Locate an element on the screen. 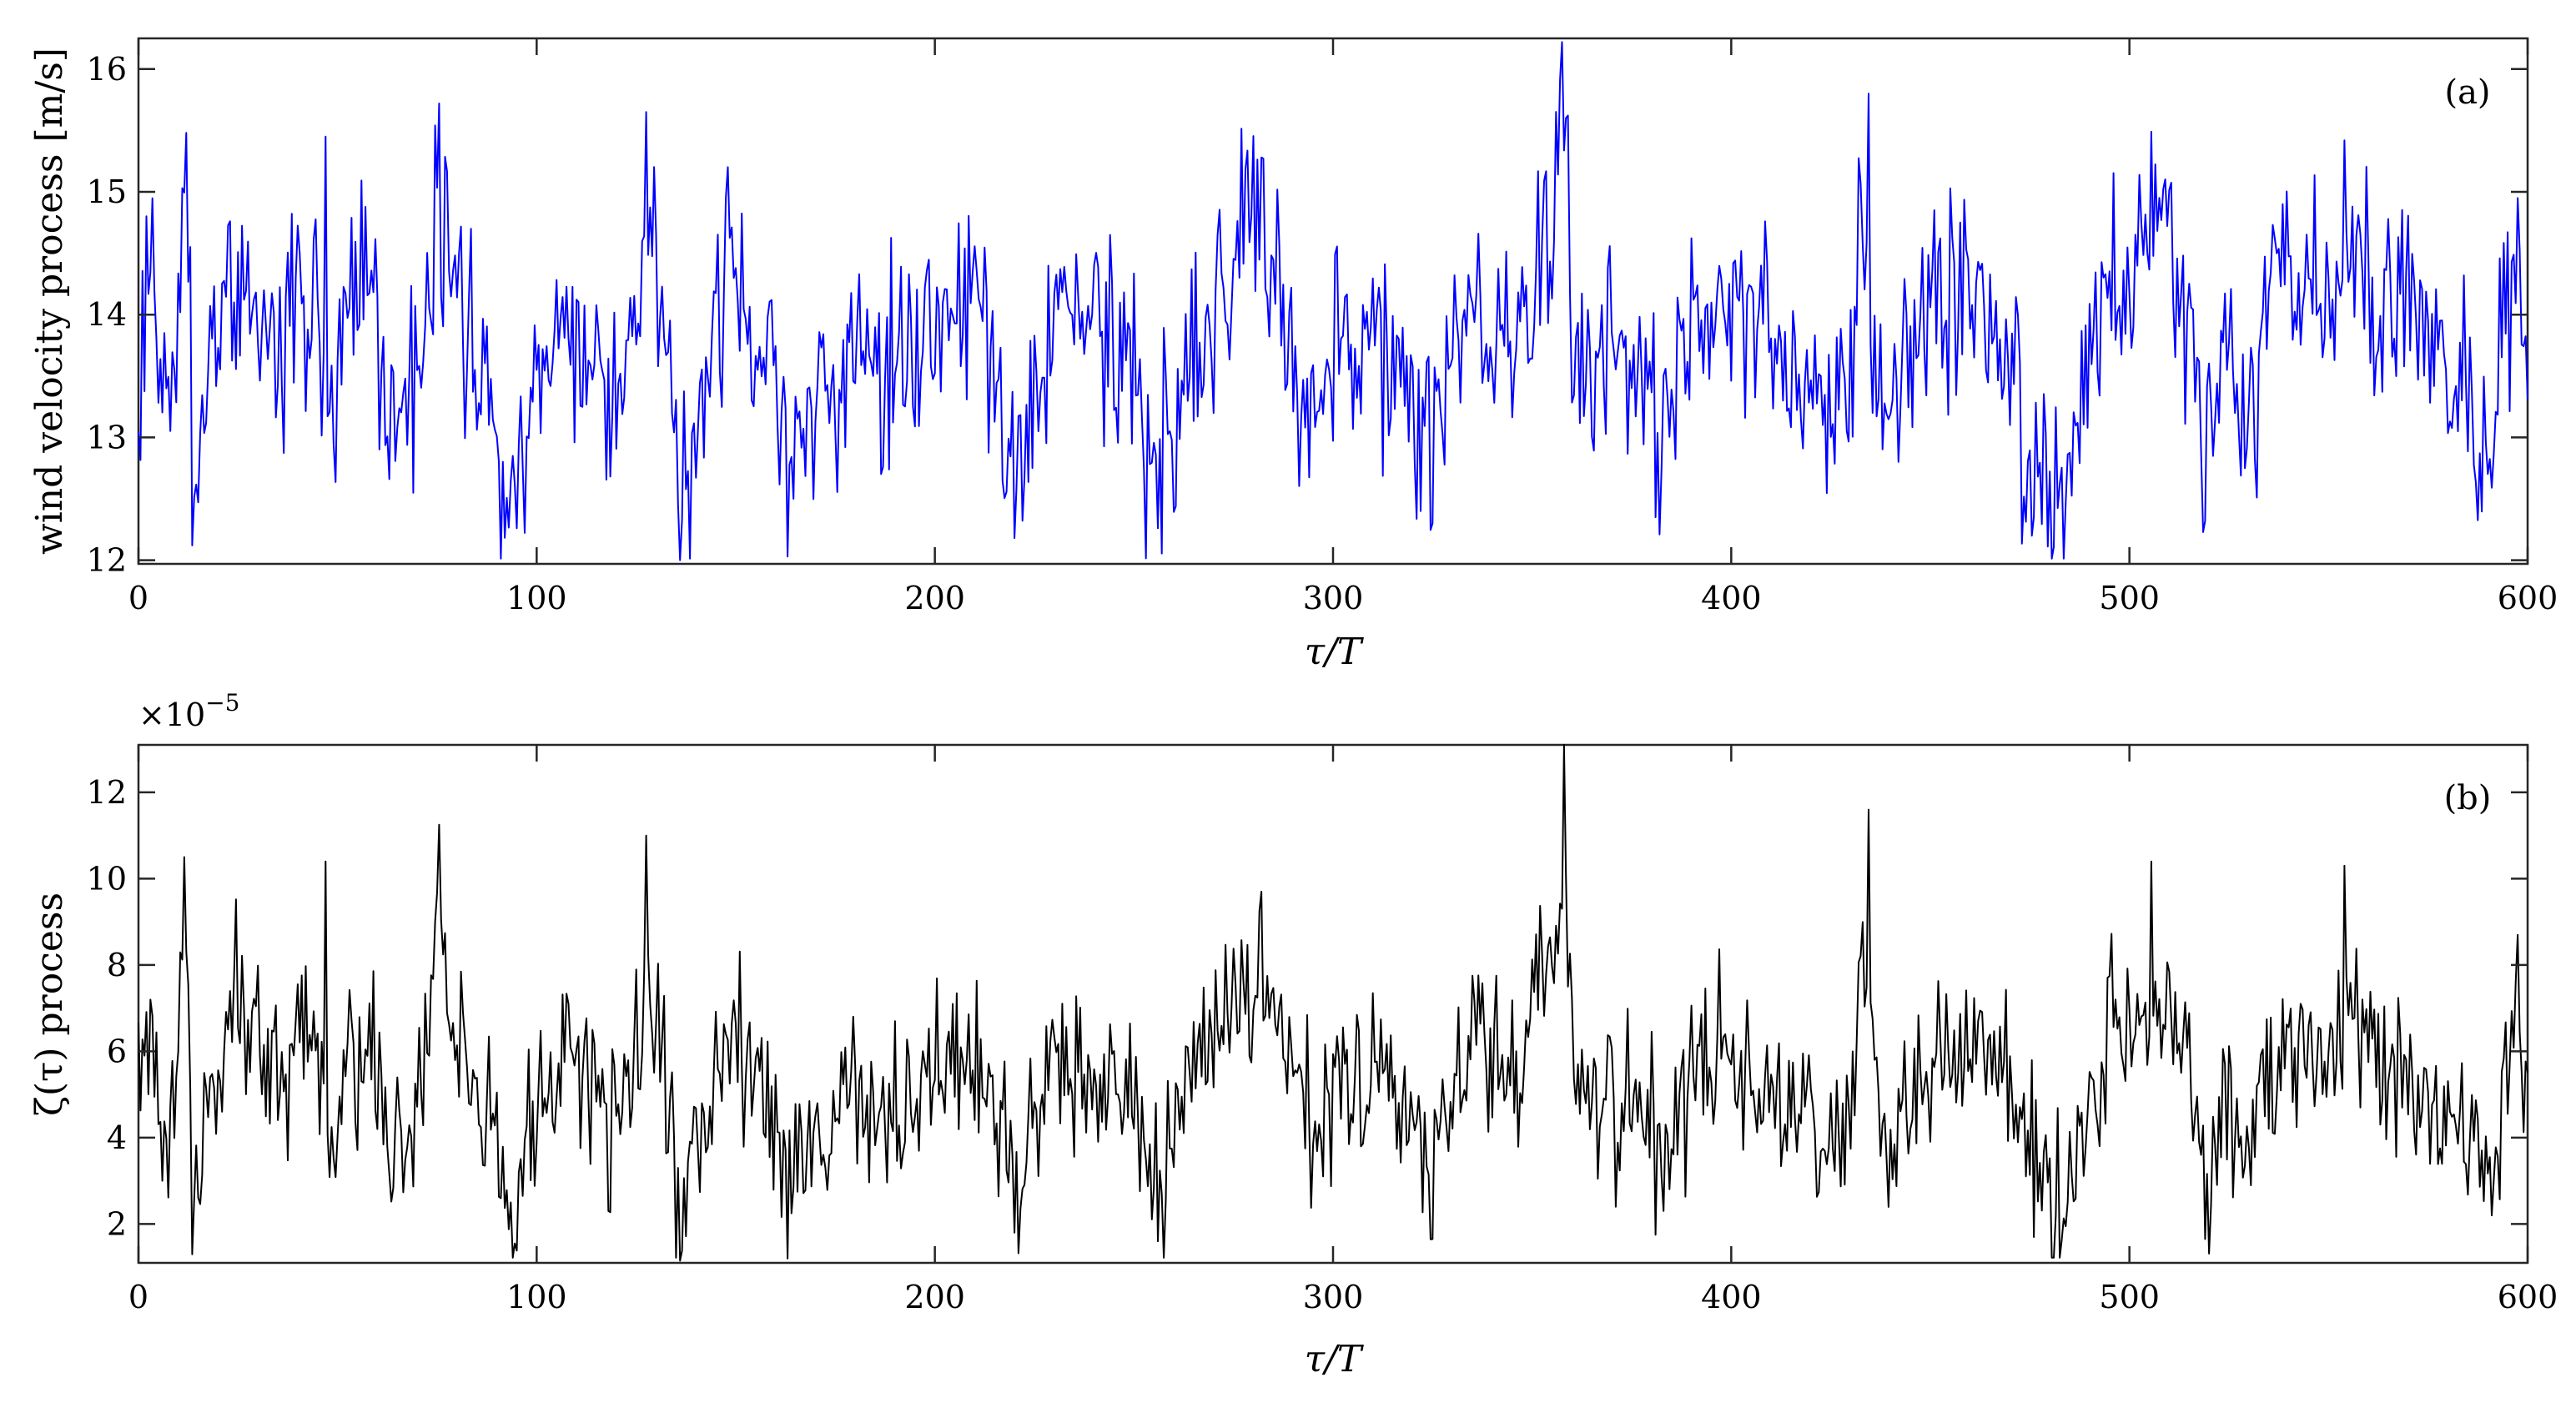 This screenshot has height=1403, width=2576. y-tick-label: 6 is located at coordinates (117, 1051).